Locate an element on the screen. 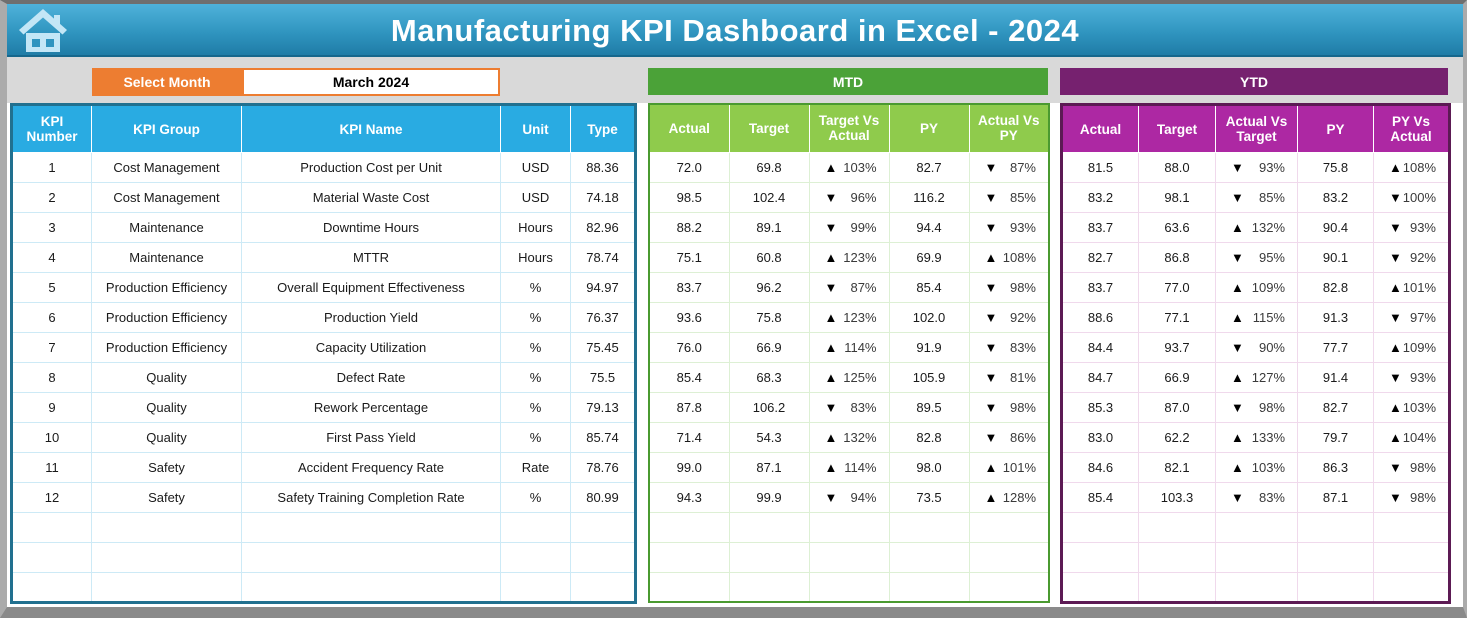  mtd-actual-cell: 99.0 is located at coordinates (689, 467).